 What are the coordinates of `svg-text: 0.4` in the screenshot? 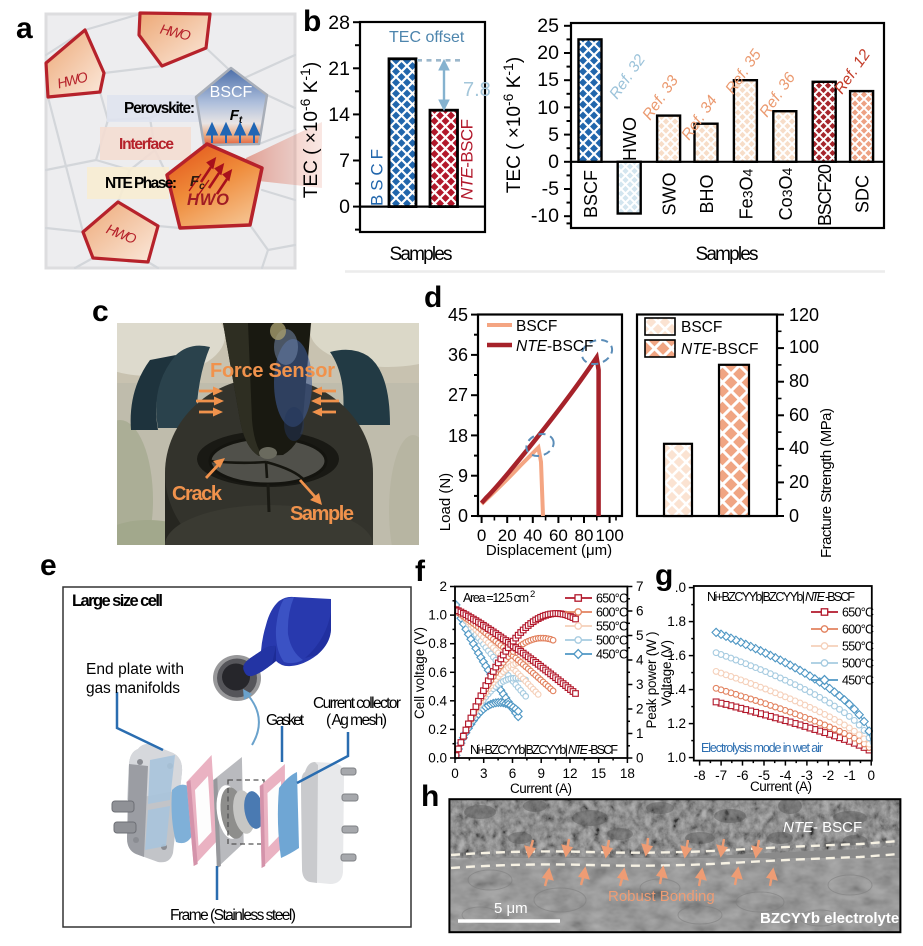 It's located at (437, 700).